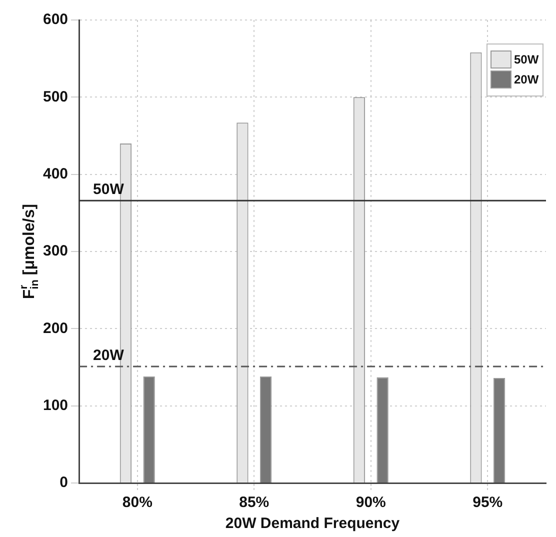 This screenshot has width=556, height=537. What do you see at coordinates (109, 189) in the screenshot?
I see `ref-line-label: 50W` at bounding box center [109, 189].